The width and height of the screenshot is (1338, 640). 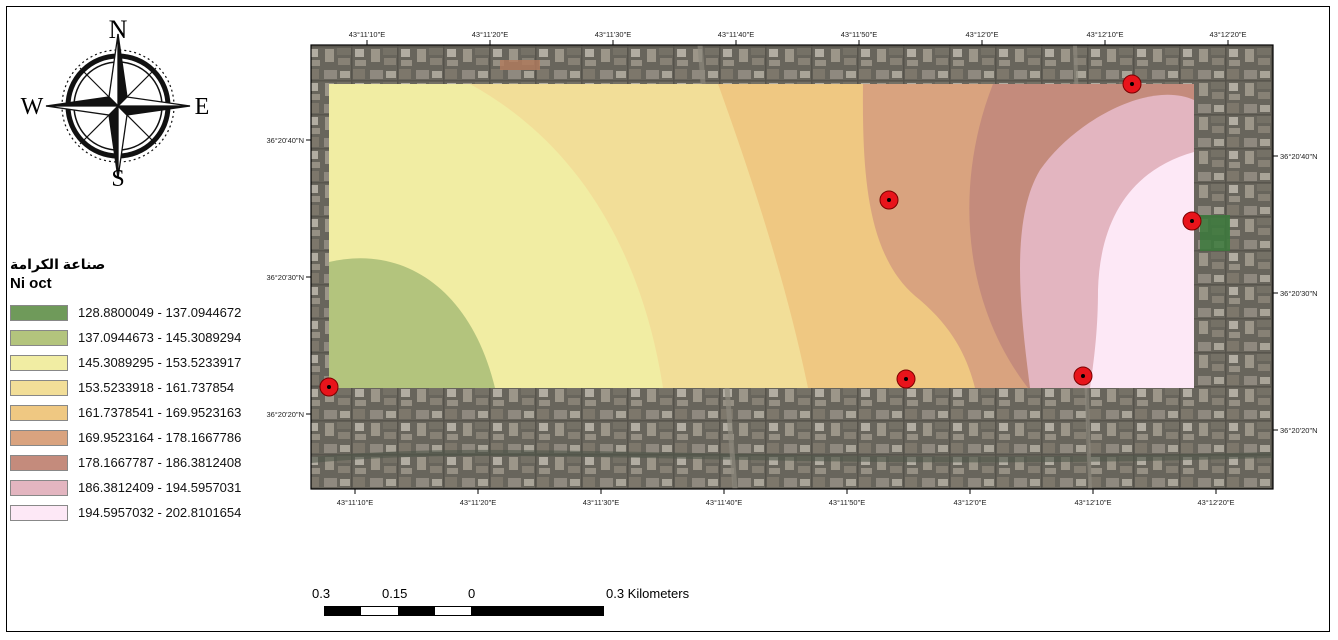 What do you see at coordinates (160, 337) in the screenshot?
I see `legend-label: 137.0944673 - 145.3089294` at bounding box center [160, 337].